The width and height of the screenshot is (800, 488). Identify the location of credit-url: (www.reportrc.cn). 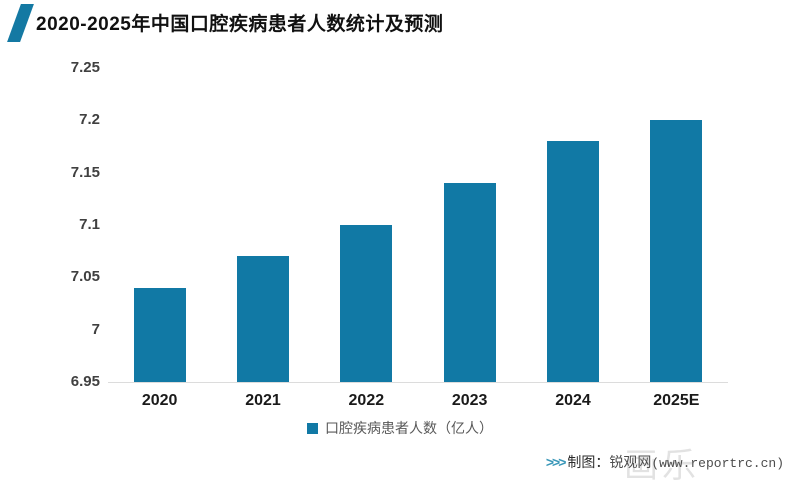
(717, 463).